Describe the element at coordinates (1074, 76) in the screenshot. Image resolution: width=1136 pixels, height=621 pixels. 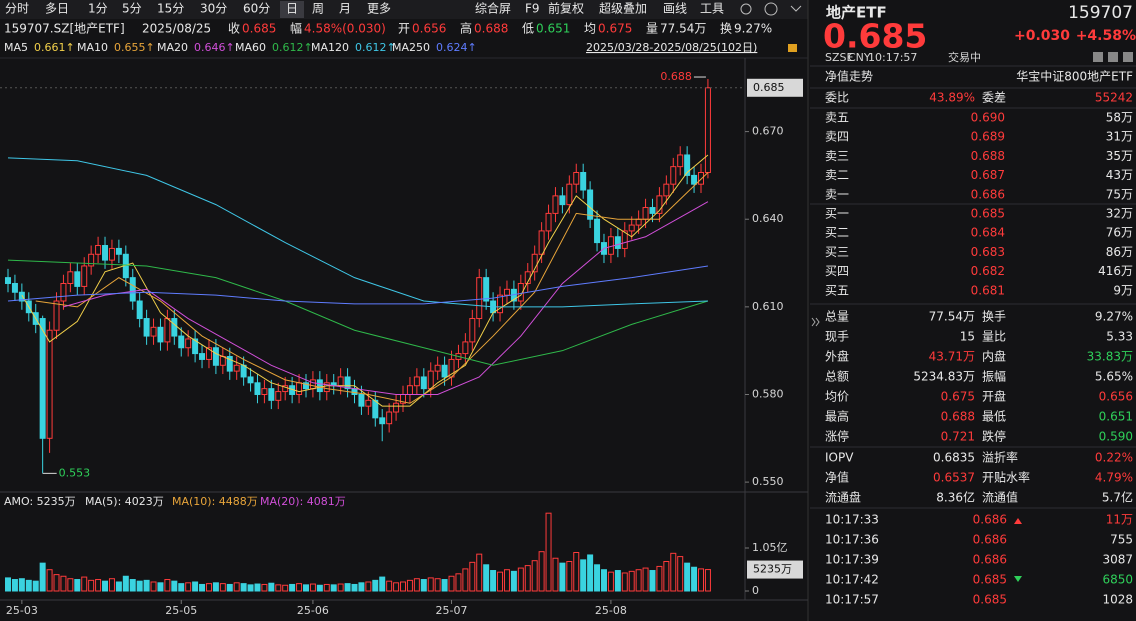
I see `tab: 华宝中证800地产ETF` at that location.